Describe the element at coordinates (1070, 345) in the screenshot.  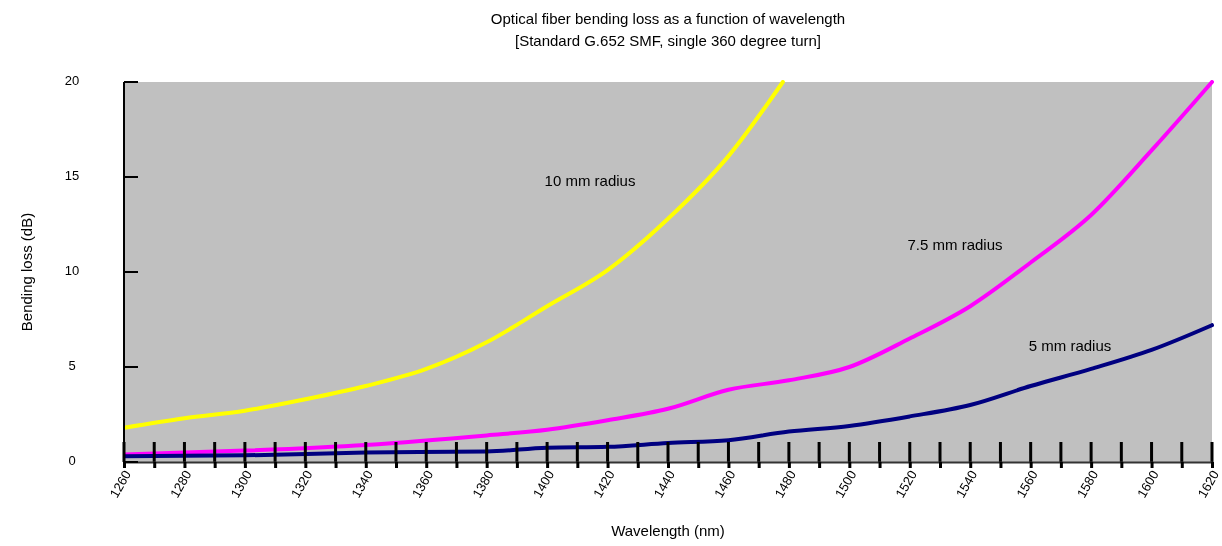
I see `series-label: 5 mm radius` at that location.